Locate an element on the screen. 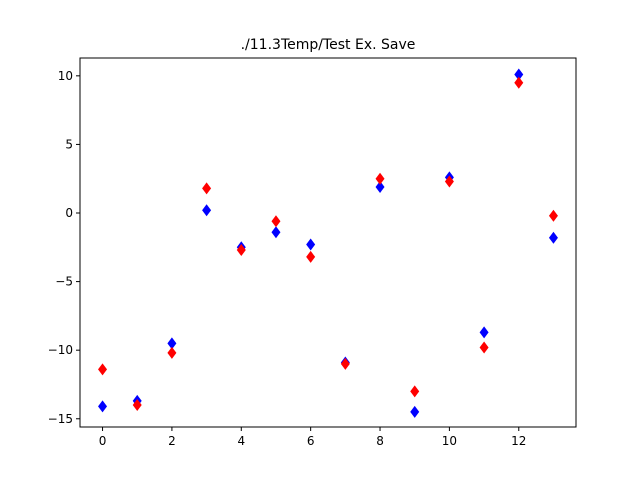 The height and width of the screenshot is (480, 640). x-tick-label: 4 is located at coordinates (241, 441).